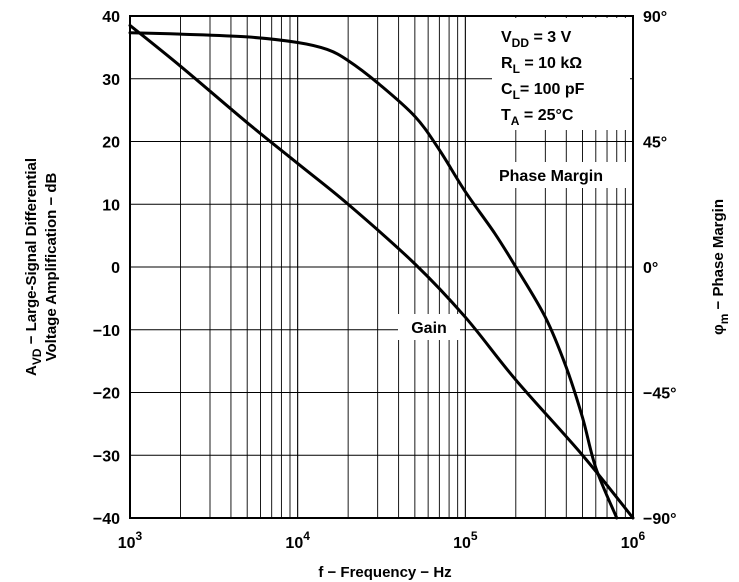 The image size is (739, 582). I want to click on phase-margin-series-label: Phase Margin, so click(551, 176).